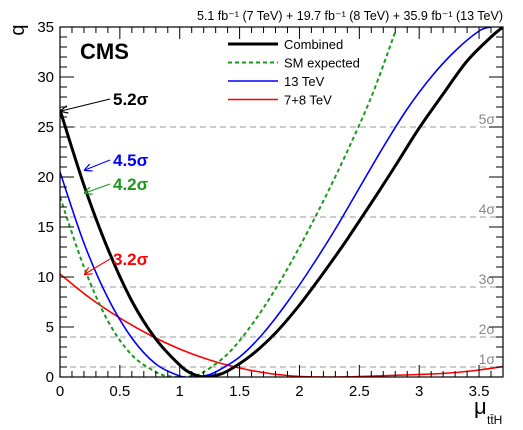  Describe the element at coordinates (294, 72) in the screenshot. I see `legend: Combined SM expected 13 TeV 7+8 TeV` at that location.